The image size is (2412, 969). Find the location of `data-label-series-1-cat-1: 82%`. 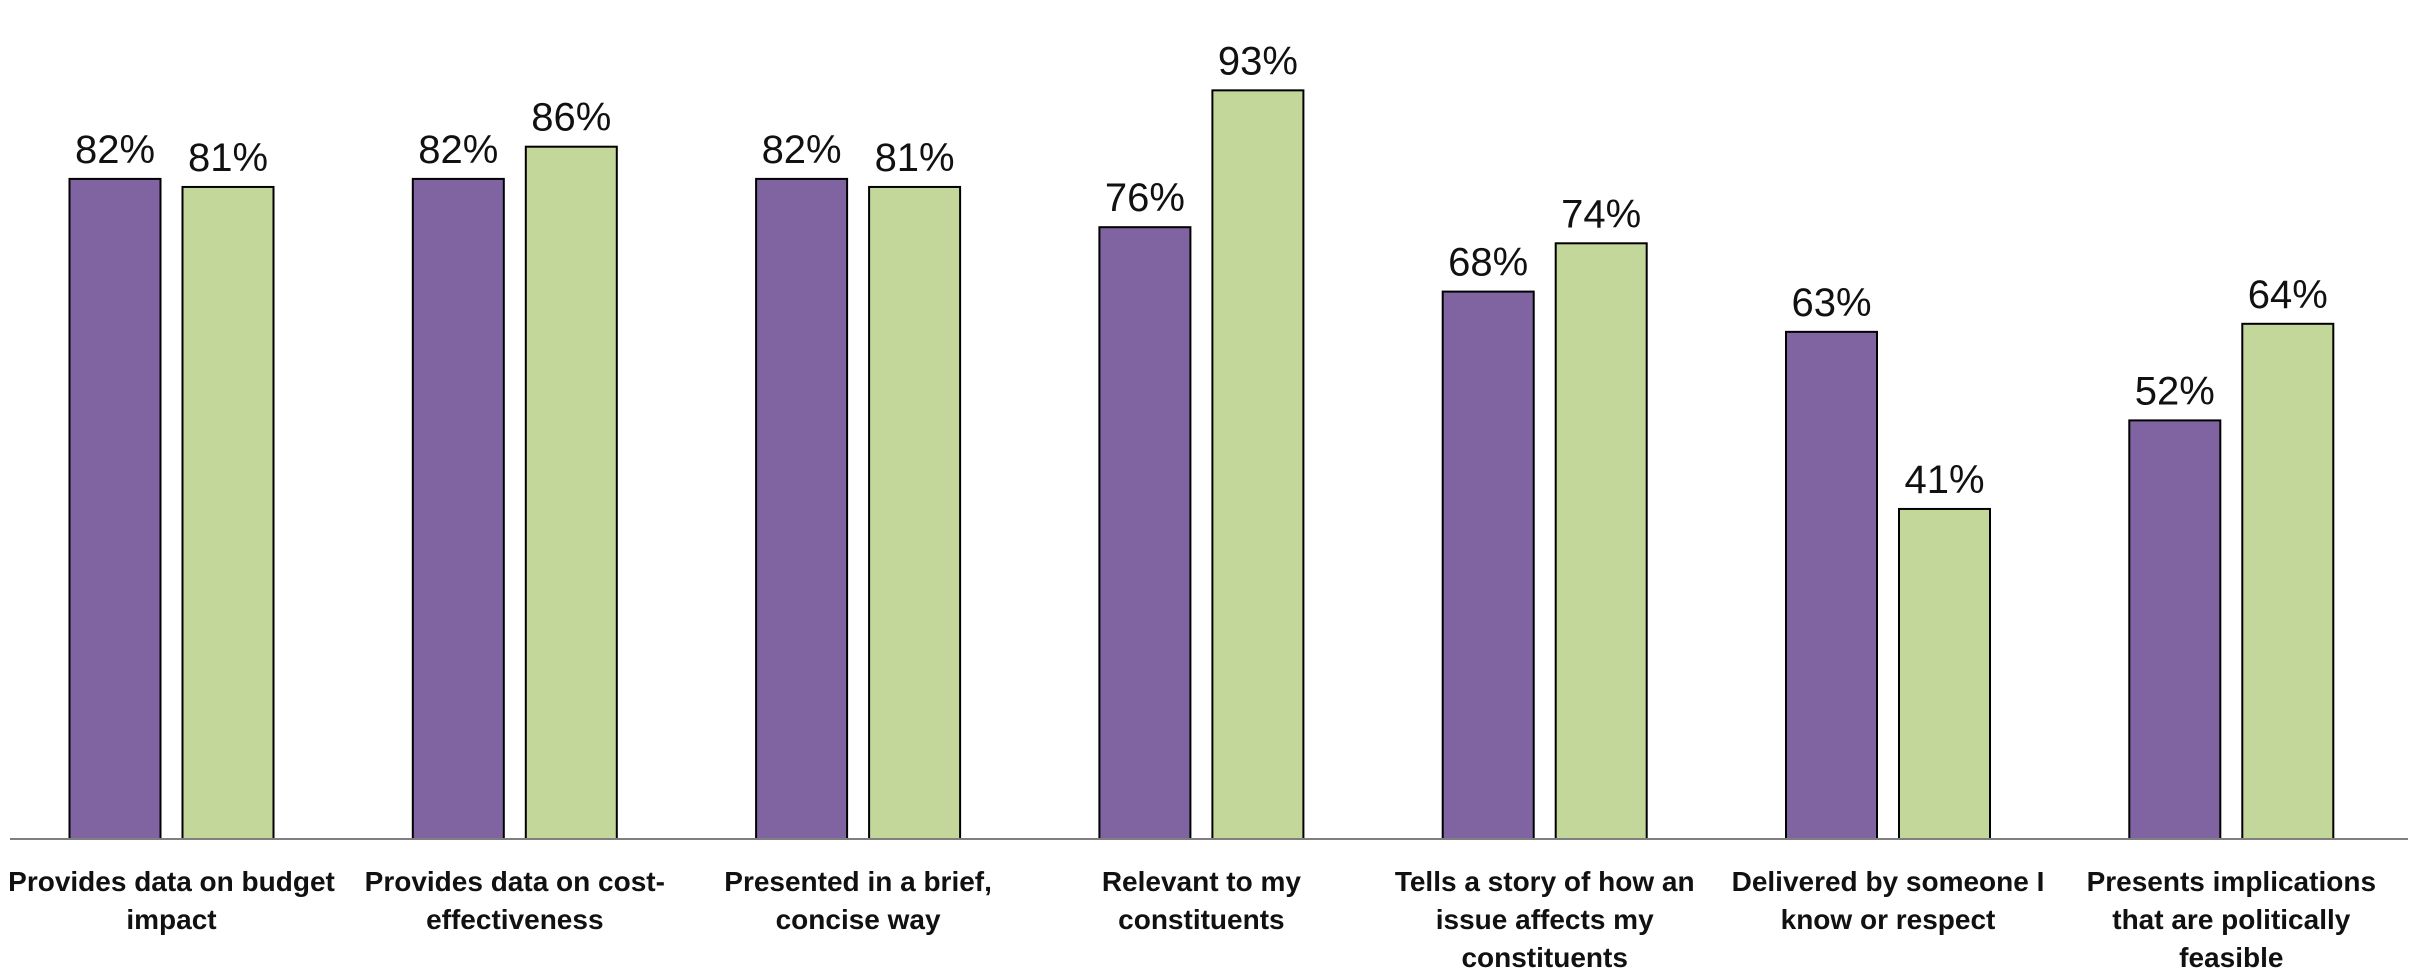

data-label-series-1-cat-1: 82% is located at coordinates (115, 150).